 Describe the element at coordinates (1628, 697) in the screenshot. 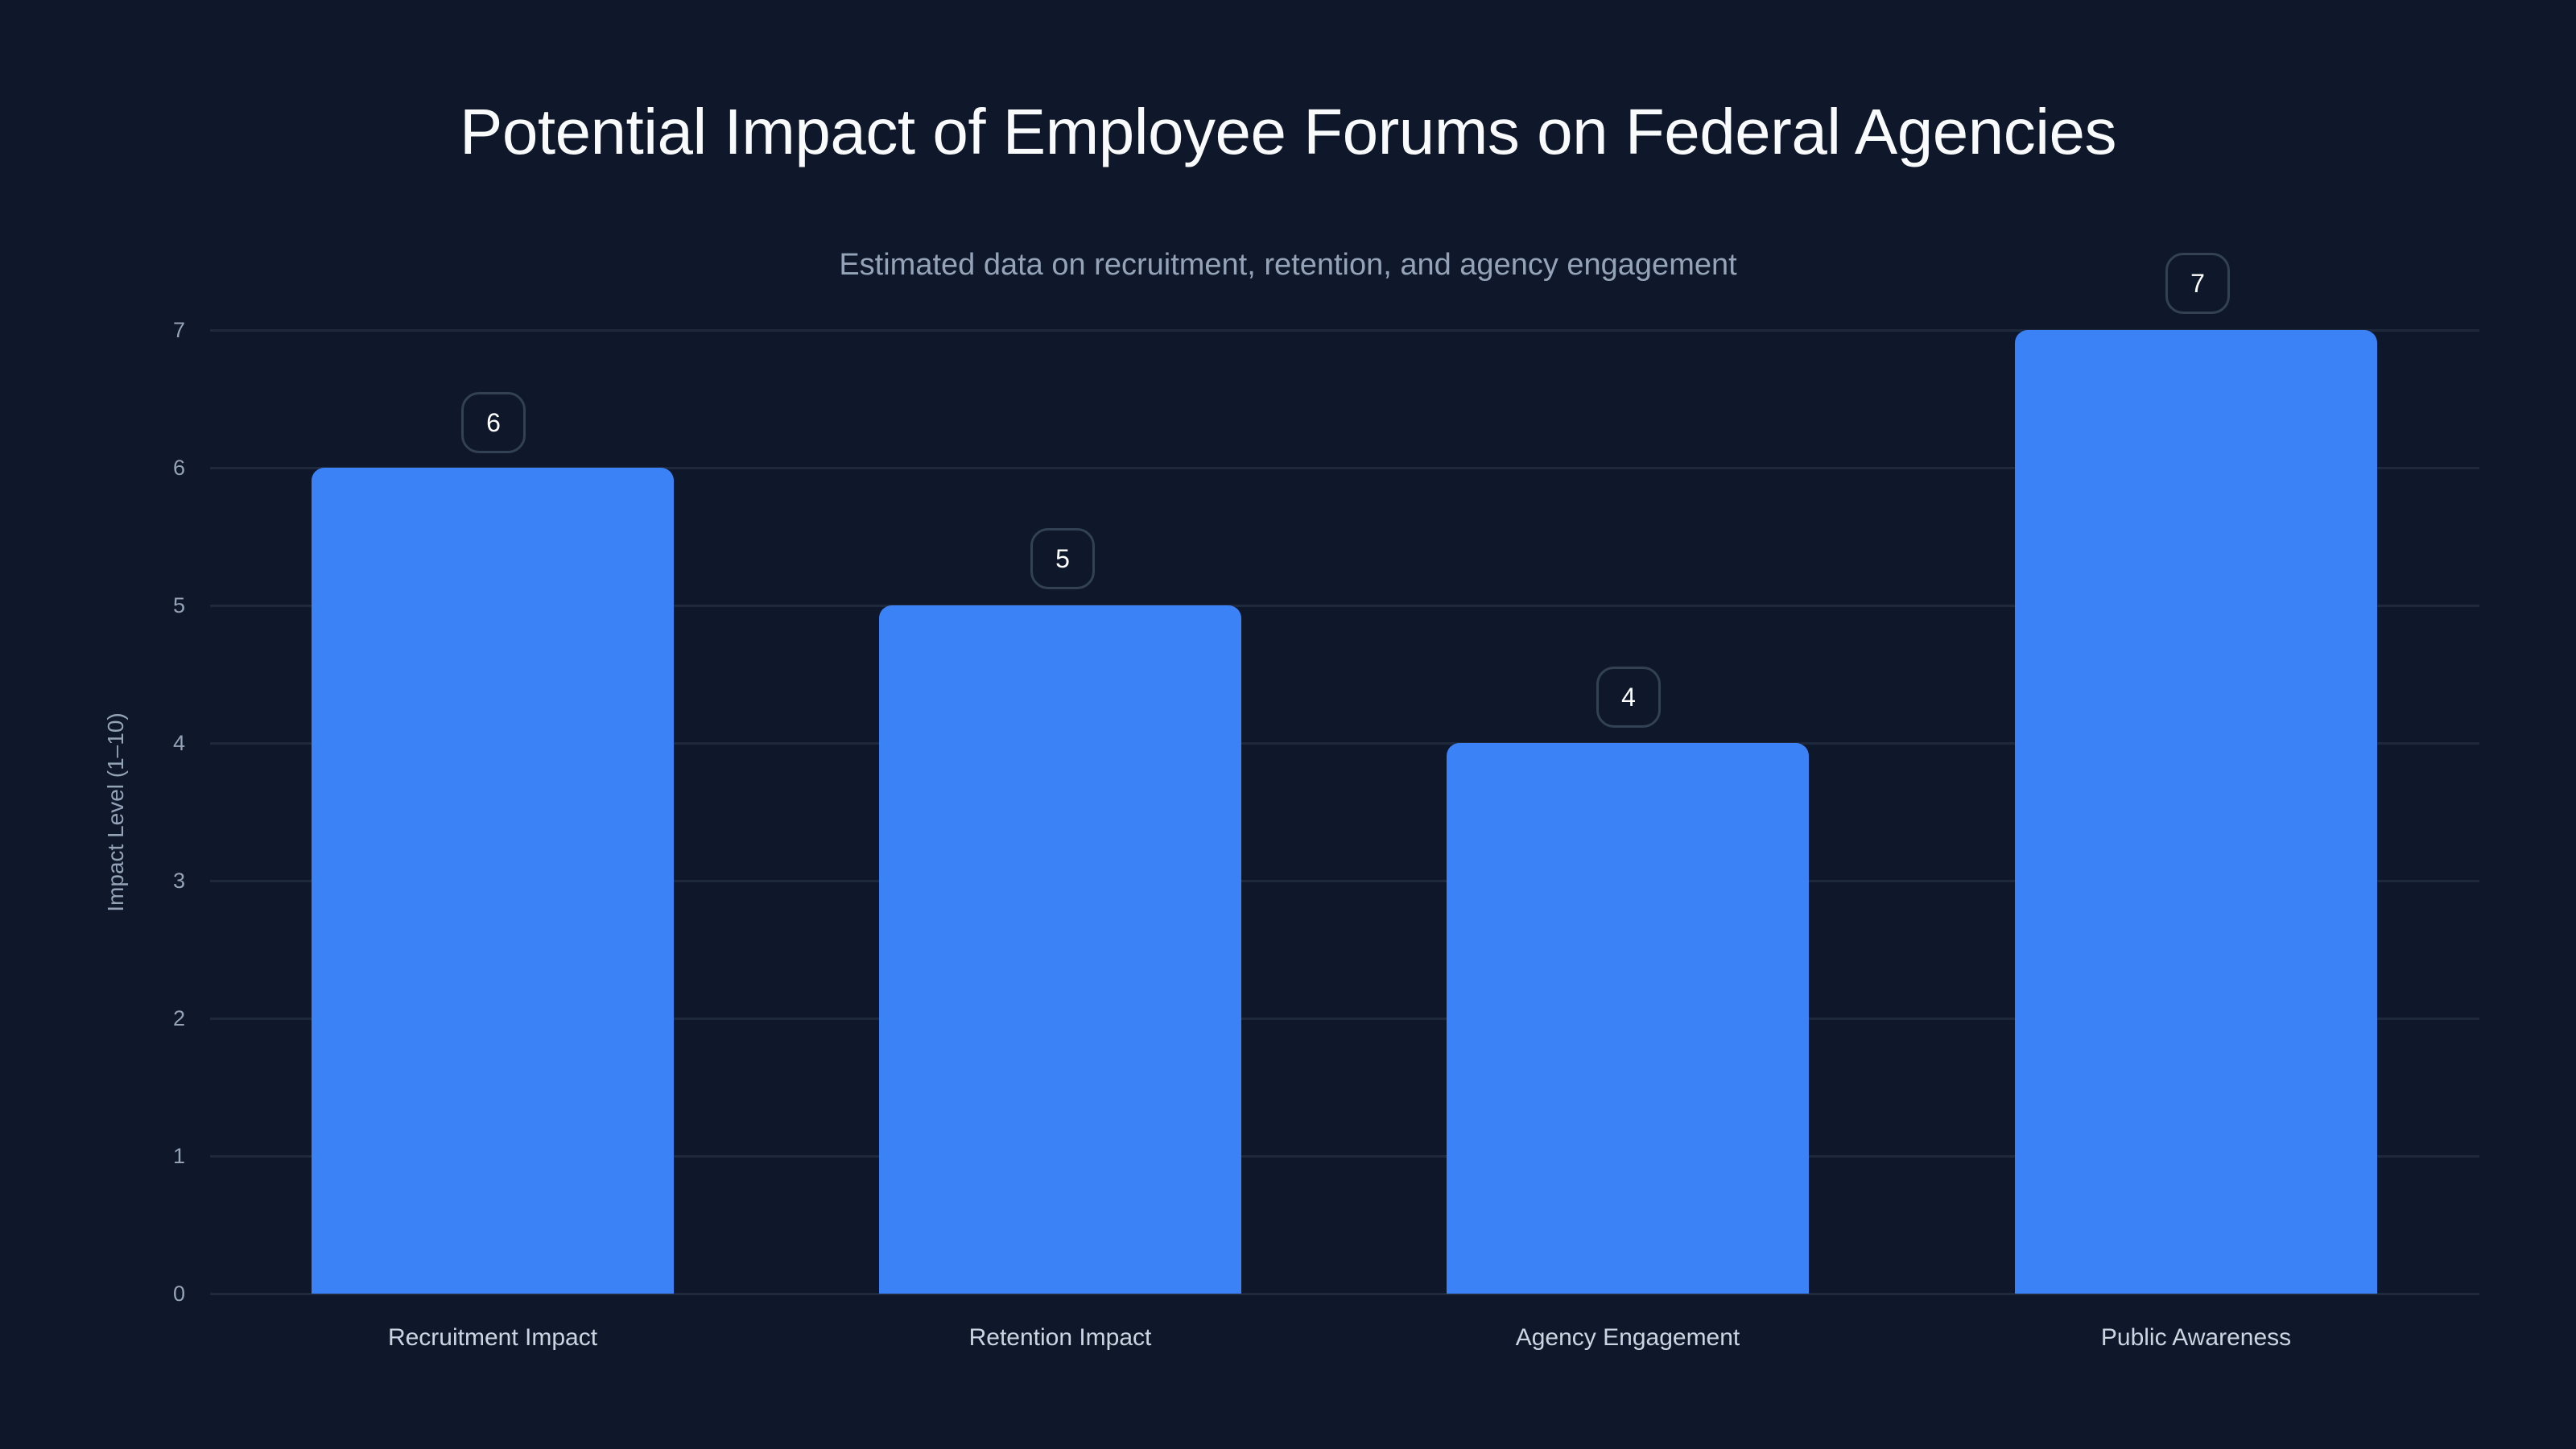

I see `value-badge: 4` at that location.